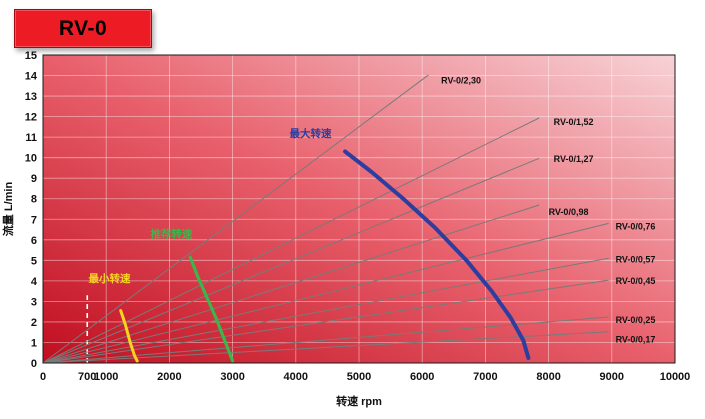 This screenshot has height=419, width=705. What do you see at coordinates (675, 377) in the screenshot?
I see `x-tick-label: 10000` at bounding box center [675, 377].